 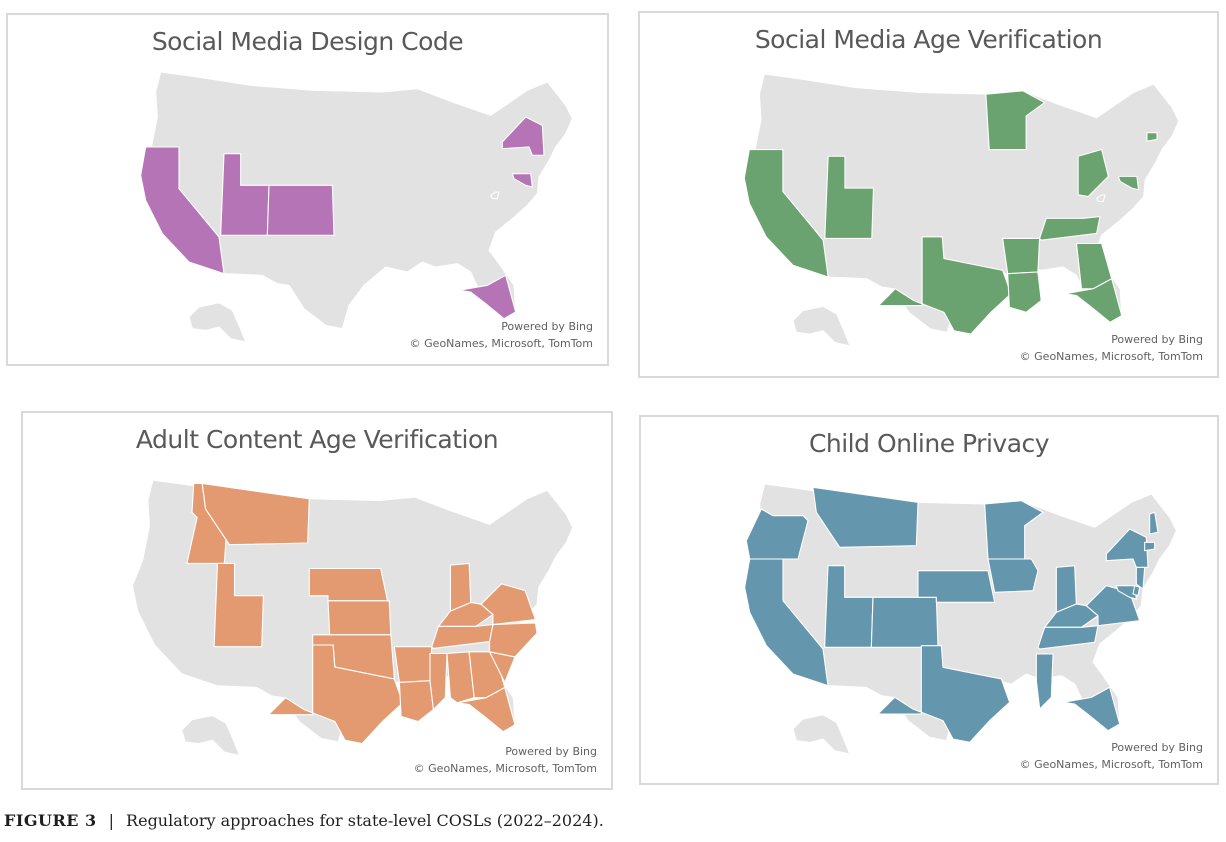 What do you see at coordinates (513, 640) in the screenshot?
I see `state-nc` at bounding box center [513, 640].